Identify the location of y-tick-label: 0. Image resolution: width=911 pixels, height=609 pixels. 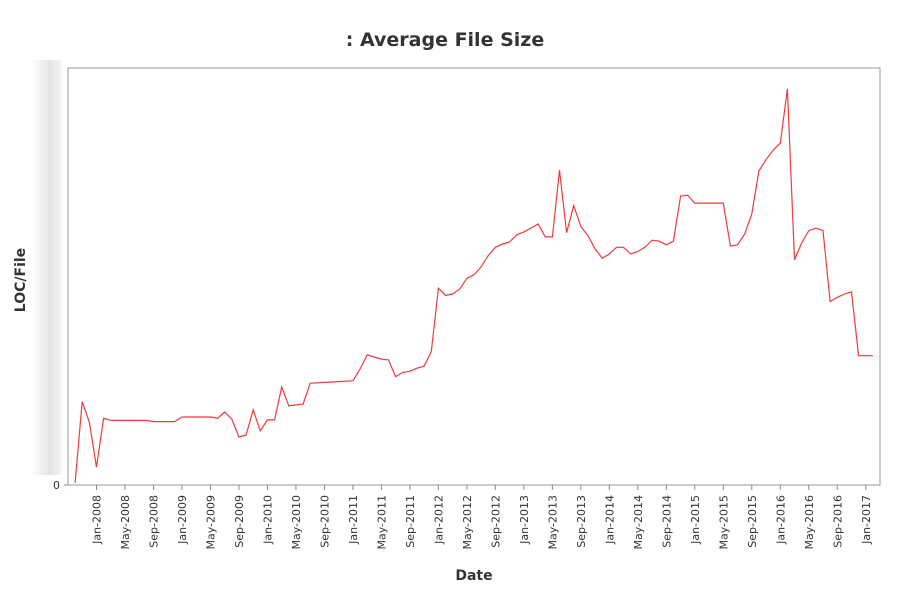
(56, 485).